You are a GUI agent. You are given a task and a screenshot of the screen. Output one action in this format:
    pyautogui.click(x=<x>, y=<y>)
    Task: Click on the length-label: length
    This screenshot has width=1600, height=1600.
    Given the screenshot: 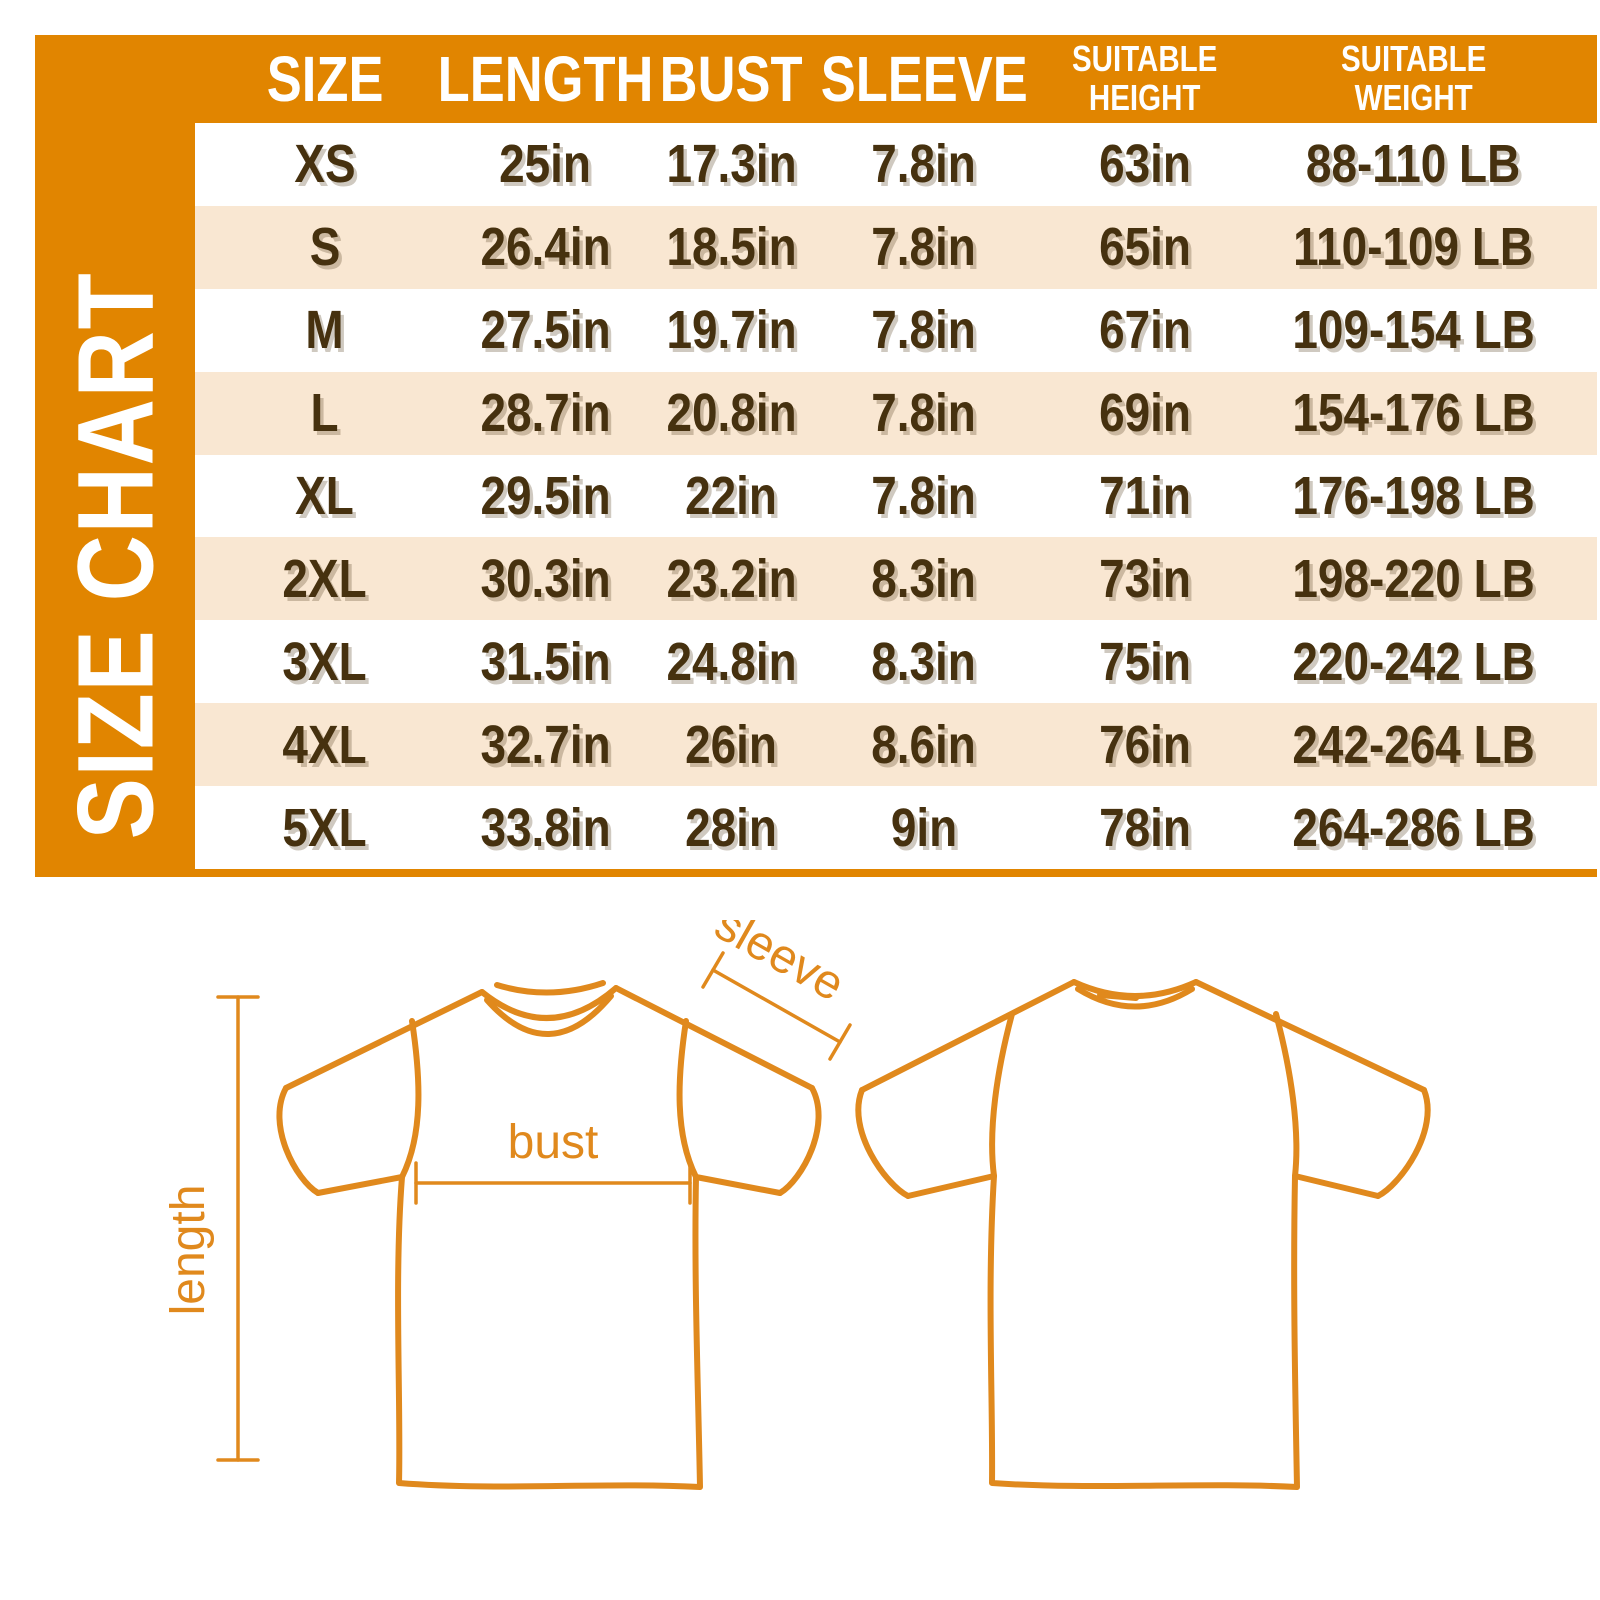 What is the action you would take?
    pyautogui.click(x=188, y=1250)
    